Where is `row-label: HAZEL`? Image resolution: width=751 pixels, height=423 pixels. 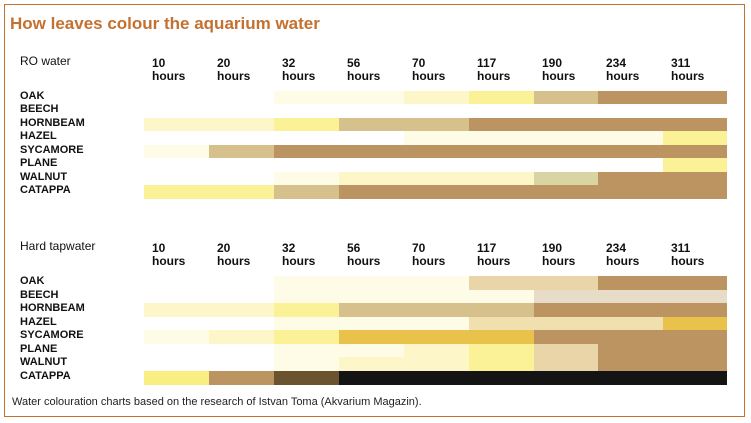
row-label: HAZEL is located at coordinates (38, 322).